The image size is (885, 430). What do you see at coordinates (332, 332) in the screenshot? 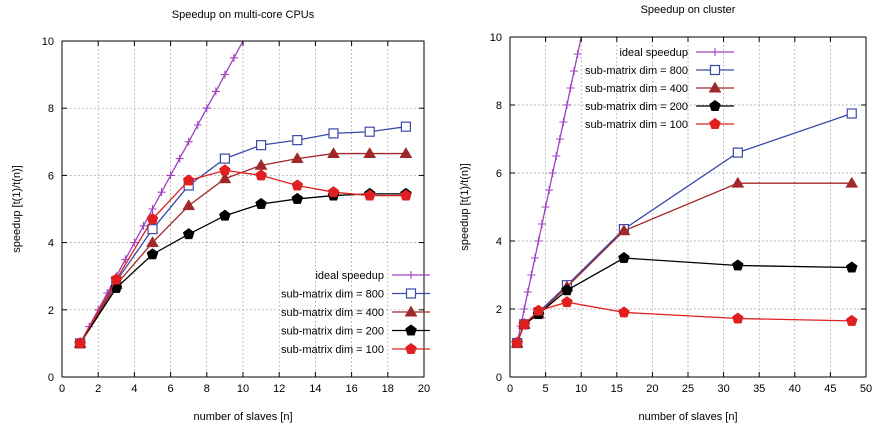
I see `legend-label: sub-matrix dim = 200` at bounding box center [332, 332].